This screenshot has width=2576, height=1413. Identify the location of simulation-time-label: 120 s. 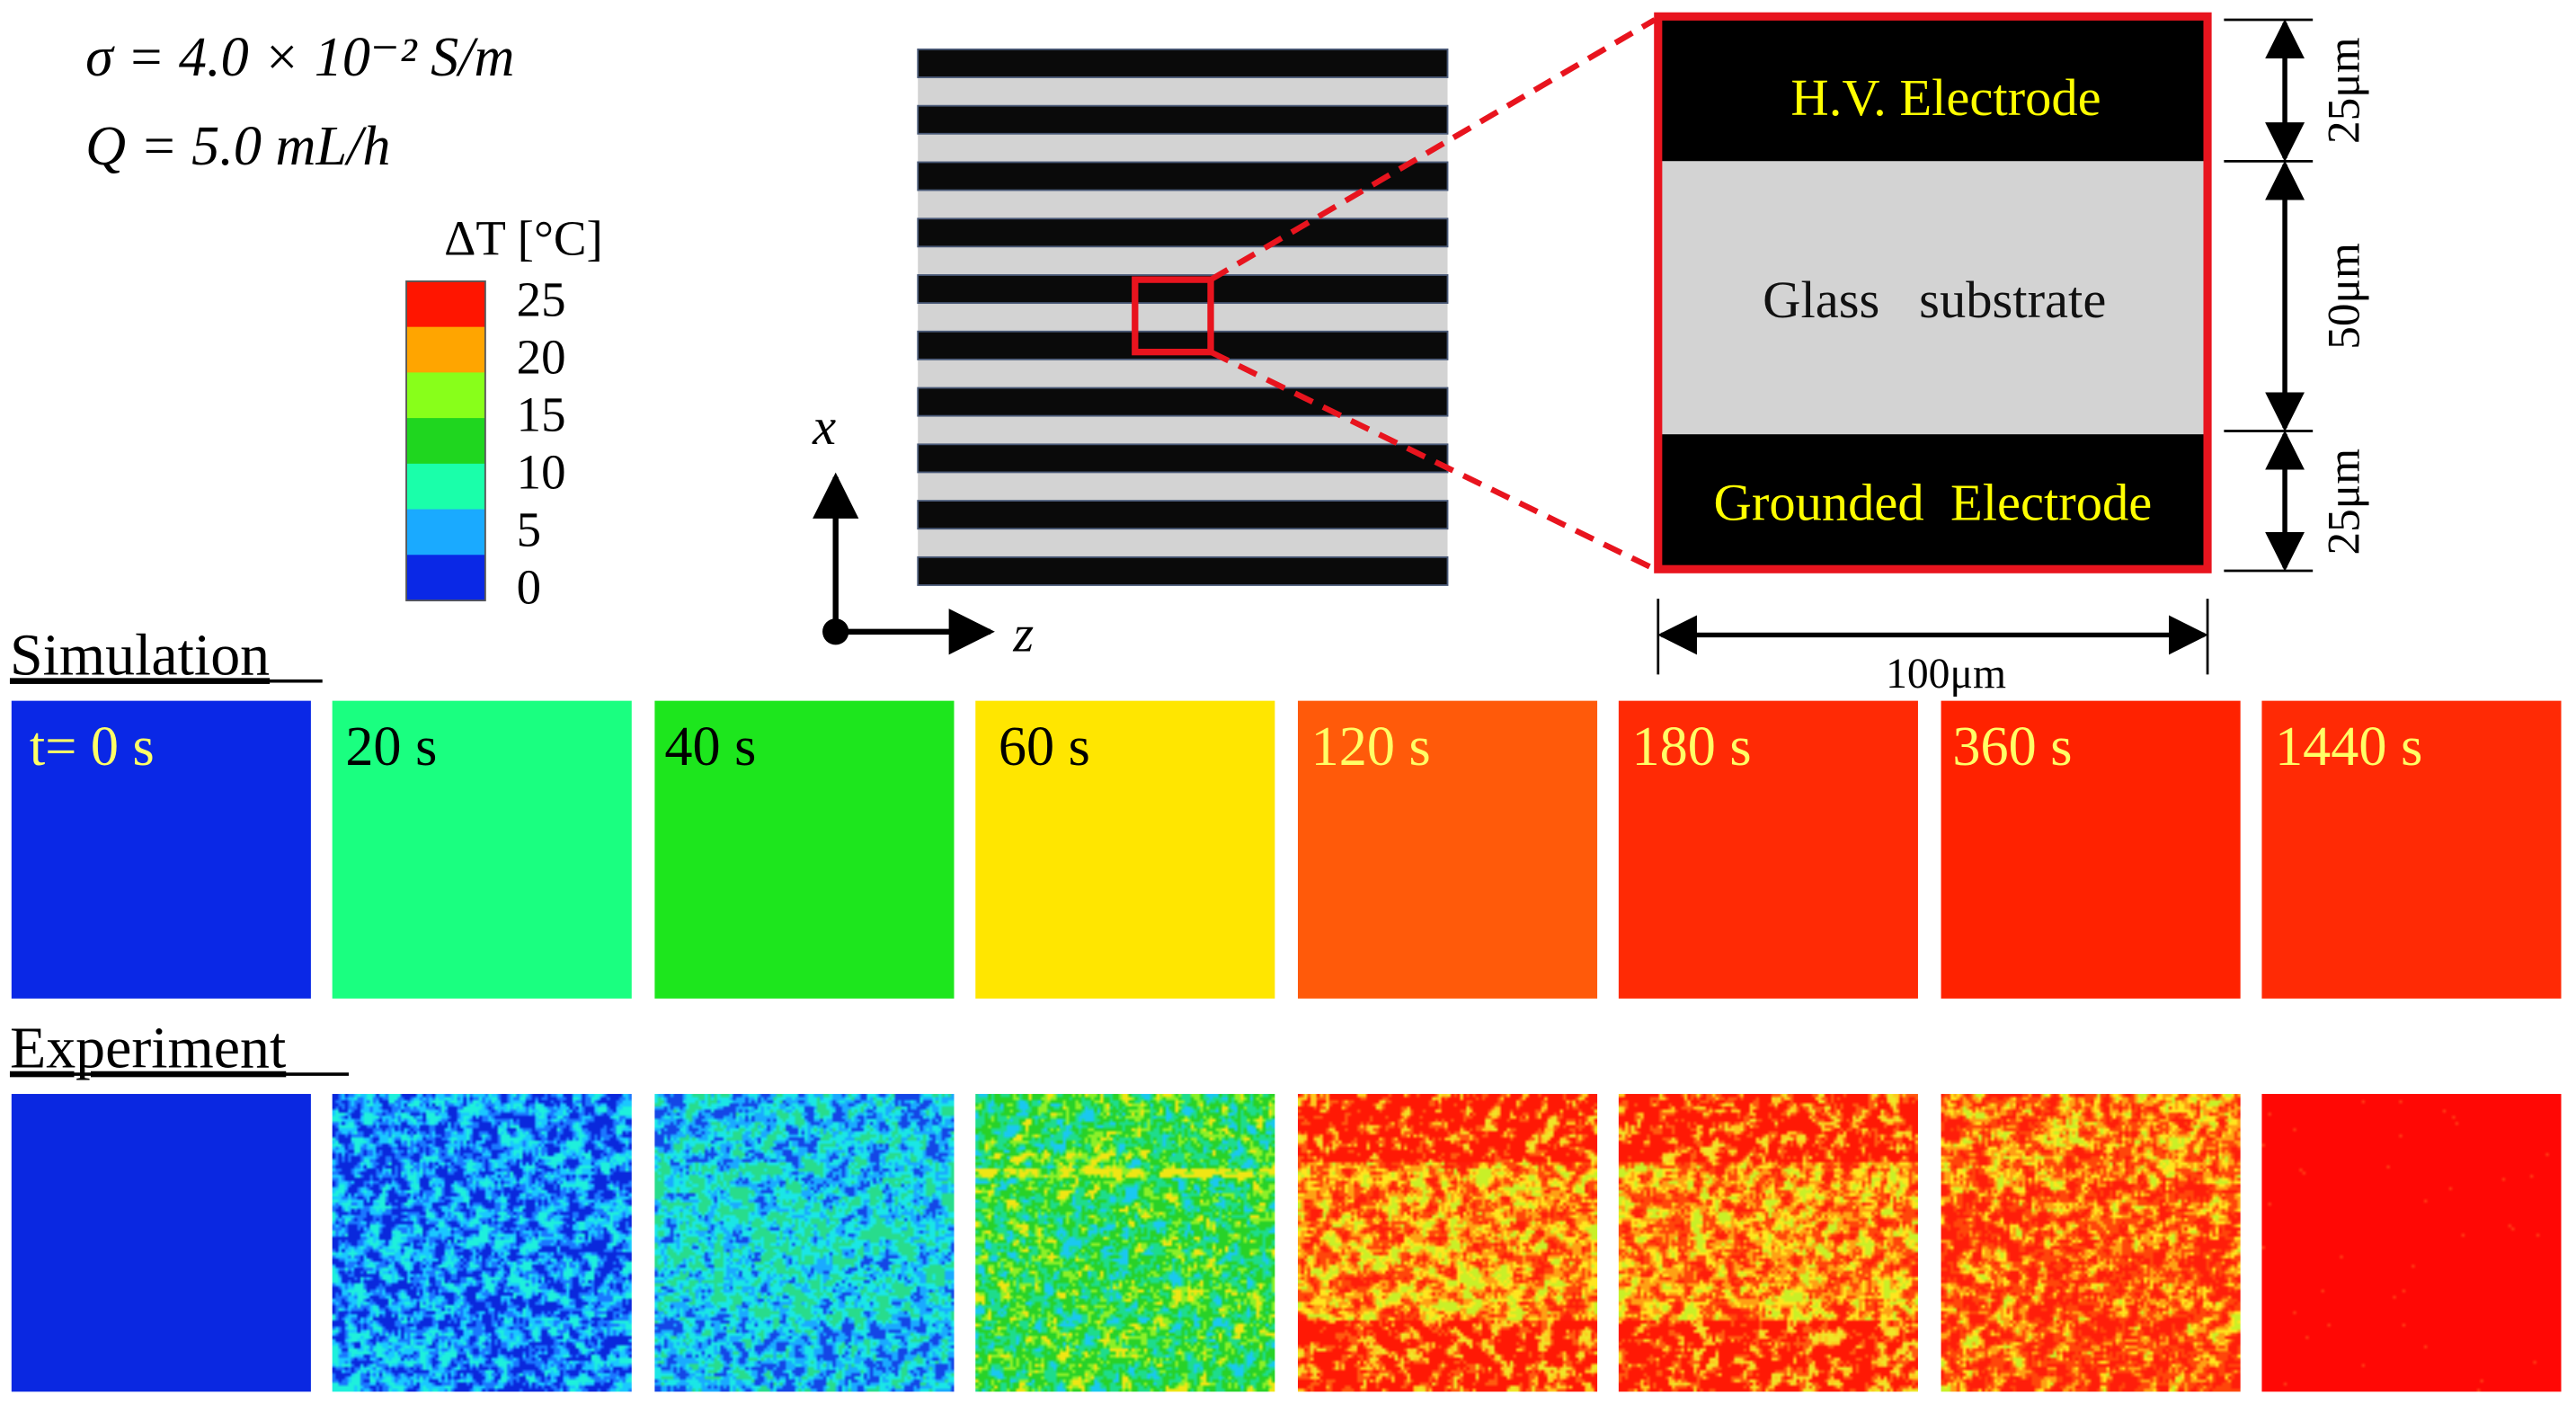
(1371, 747).